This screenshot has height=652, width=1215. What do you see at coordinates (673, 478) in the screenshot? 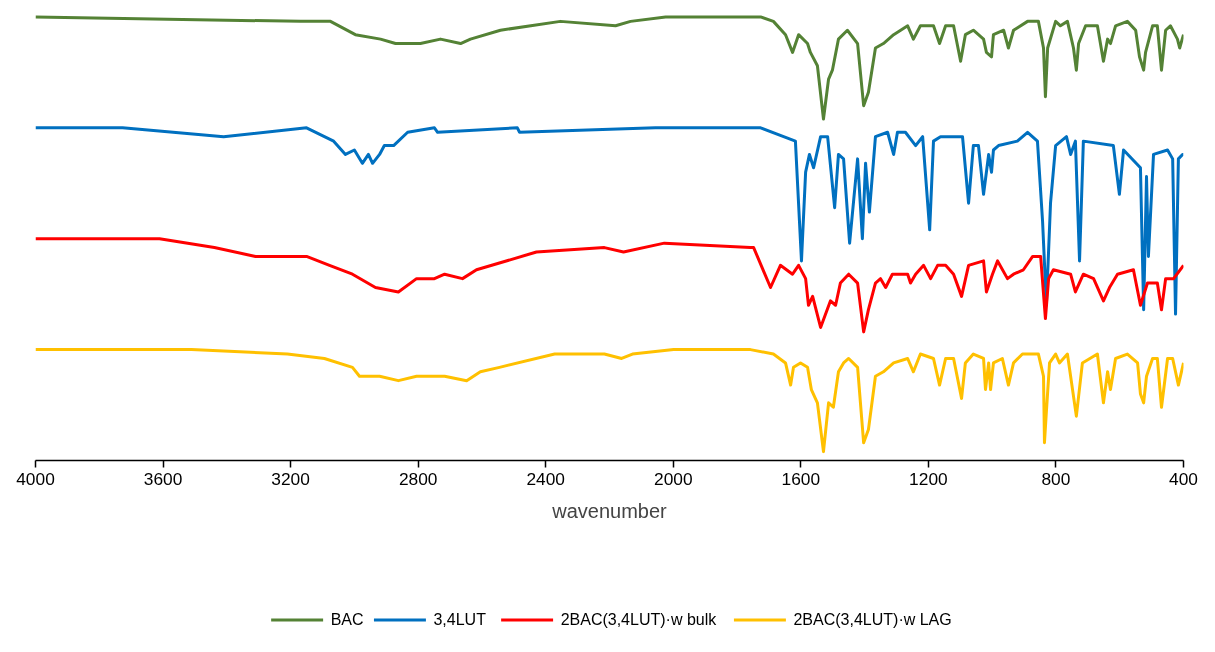
I see `x-tick-label: 2000` at bounding box center [673, 478].